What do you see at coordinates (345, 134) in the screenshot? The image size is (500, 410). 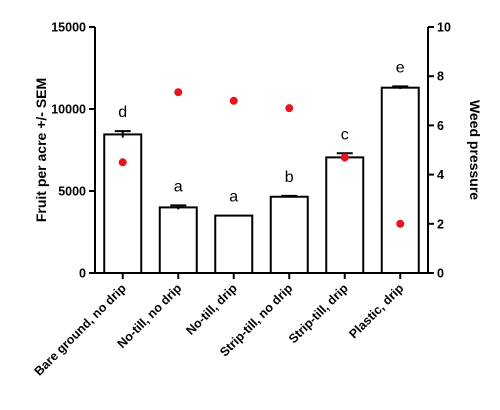 I see `sig-letter: c` at bounding box center [345, 134].